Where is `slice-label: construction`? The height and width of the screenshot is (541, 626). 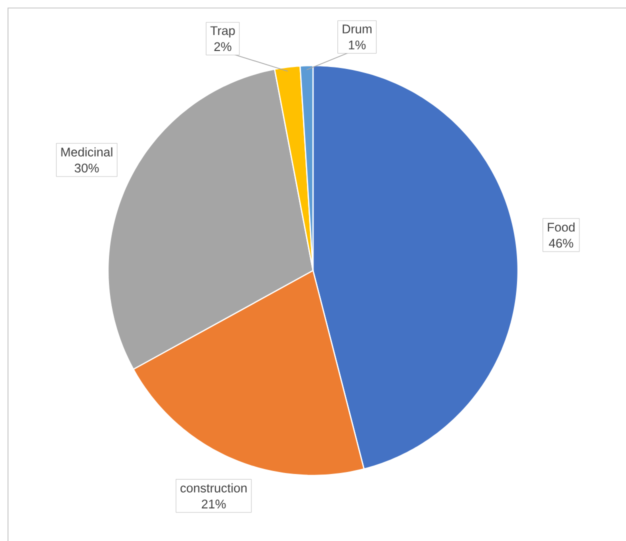
slice-label: construction is located at coordinates (213, 487).